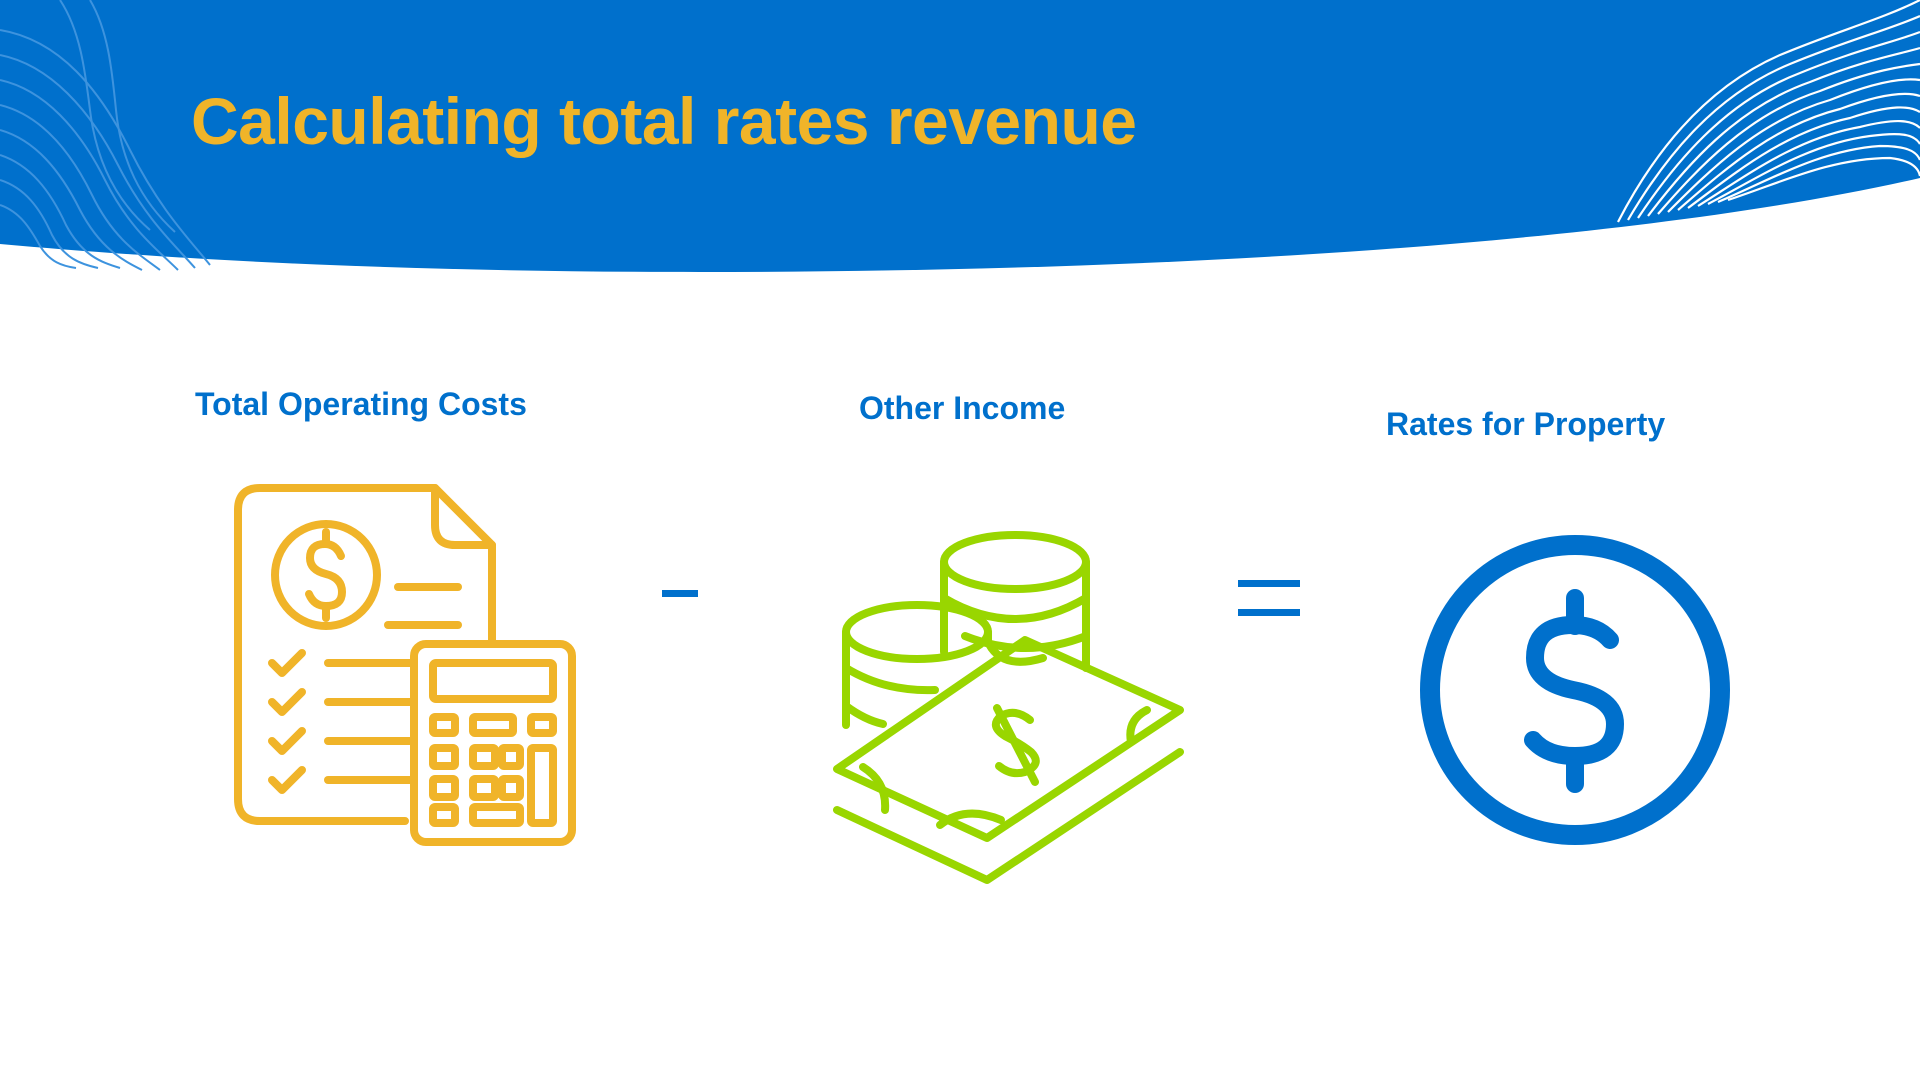 The width and height of the screenshot is (1920, 1080). What do you see at coordinates (1768, 111) in the screenshot?
I see `right-wave-decoration` at bounding box center [1768, 111].